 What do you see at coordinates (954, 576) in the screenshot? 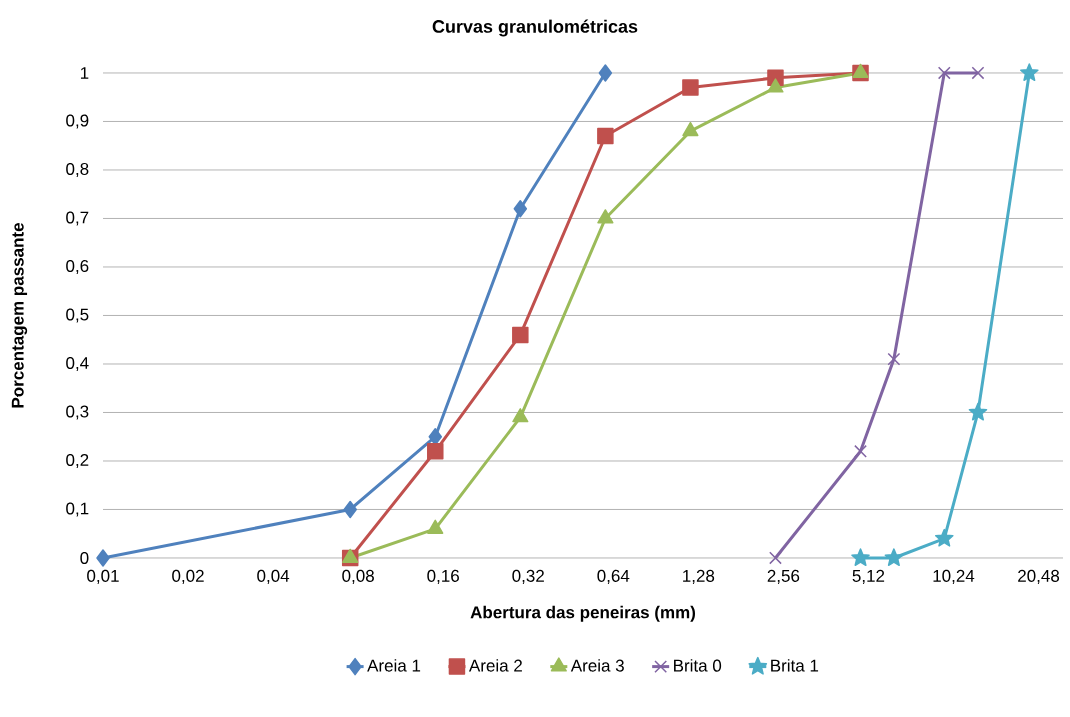
I see `x-tick-label: 10,24` at bounding box center [954, 576].